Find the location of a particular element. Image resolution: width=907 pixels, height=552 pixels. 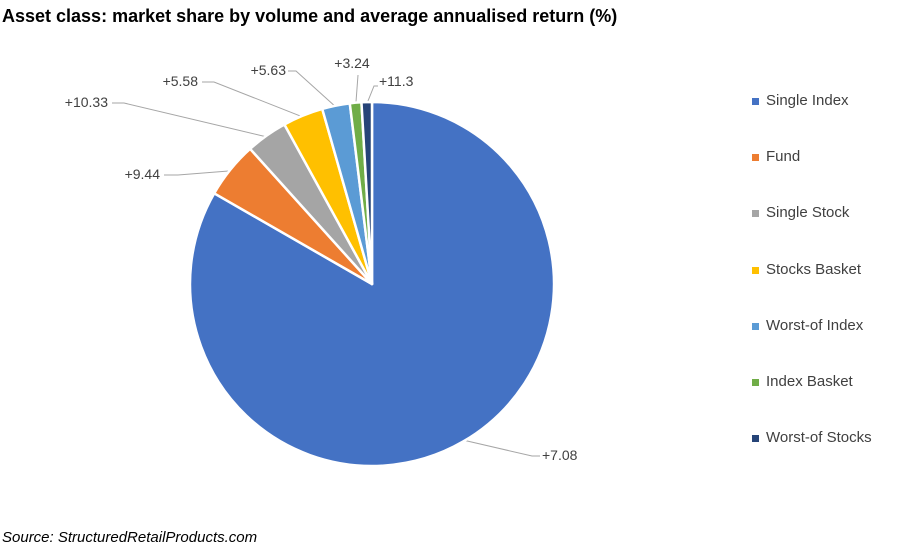

pie-slice-worst-of-stocks is located at coordinates (367, 193).